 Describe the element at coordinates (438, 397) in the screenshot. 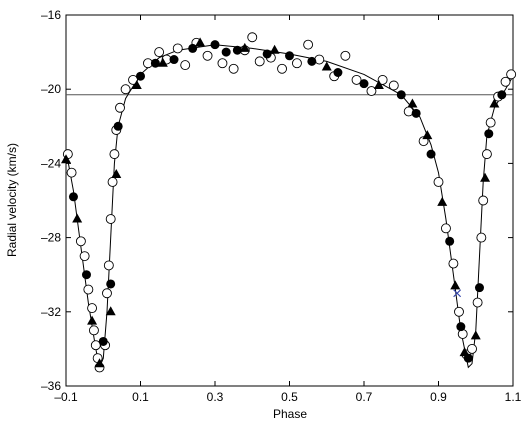

I see `x-tick-label: 0.9` at that location.